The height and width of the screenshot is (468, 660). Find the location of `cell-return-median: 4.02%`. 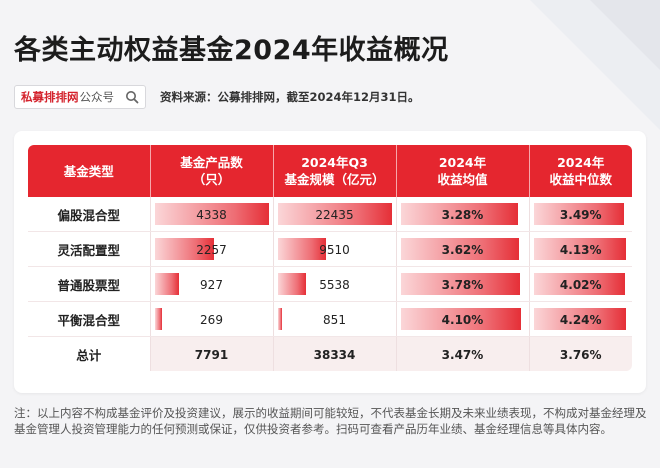

cell-return-median: 4.02% is located at coordinates (580, 284).